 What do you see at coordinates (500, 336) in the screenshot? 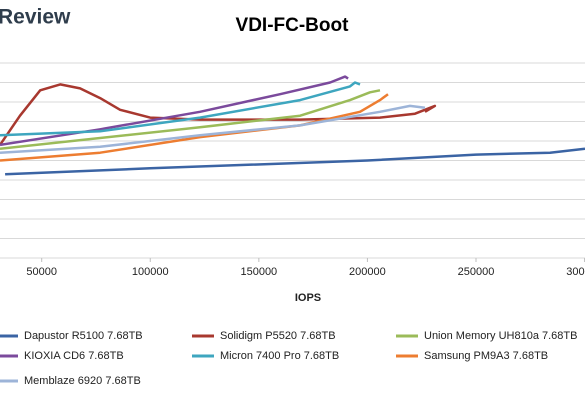
I see `legend-label: Union Memory UH810a 7.68TB` at bounding box center [500, 336].